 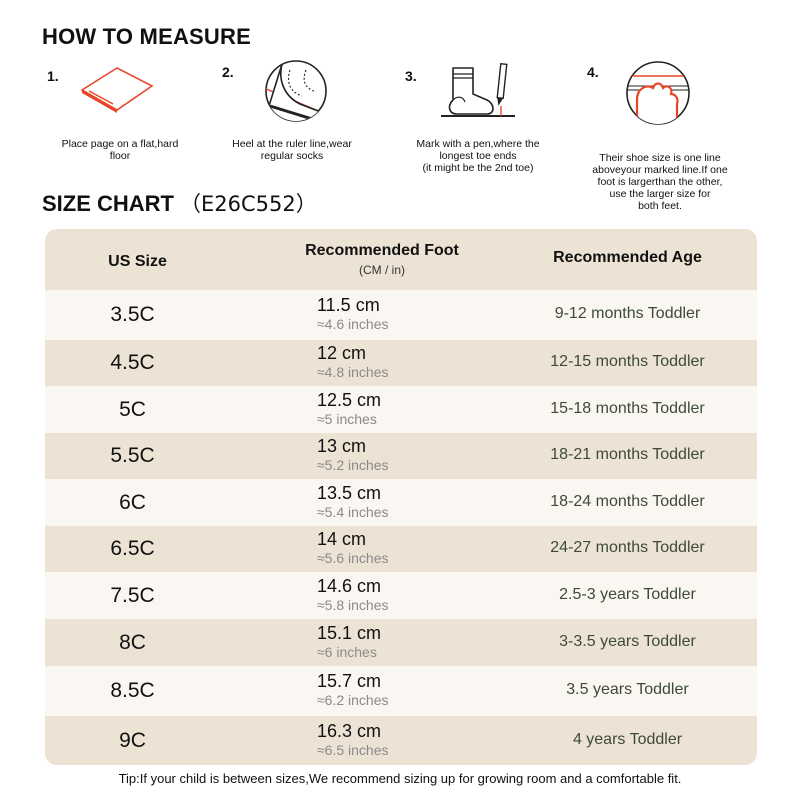 I want to click on foot-cm-cell: 13 cm, so click(x=342, y=446).